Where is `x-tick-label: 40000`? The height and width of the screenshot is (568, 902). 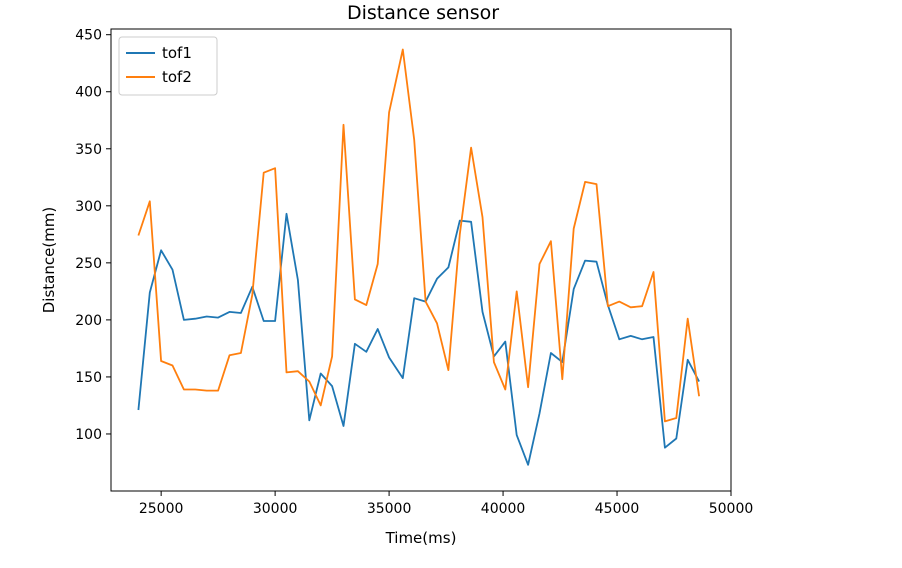 x-tick-label: 40000 is located at coordinates (503, 509).